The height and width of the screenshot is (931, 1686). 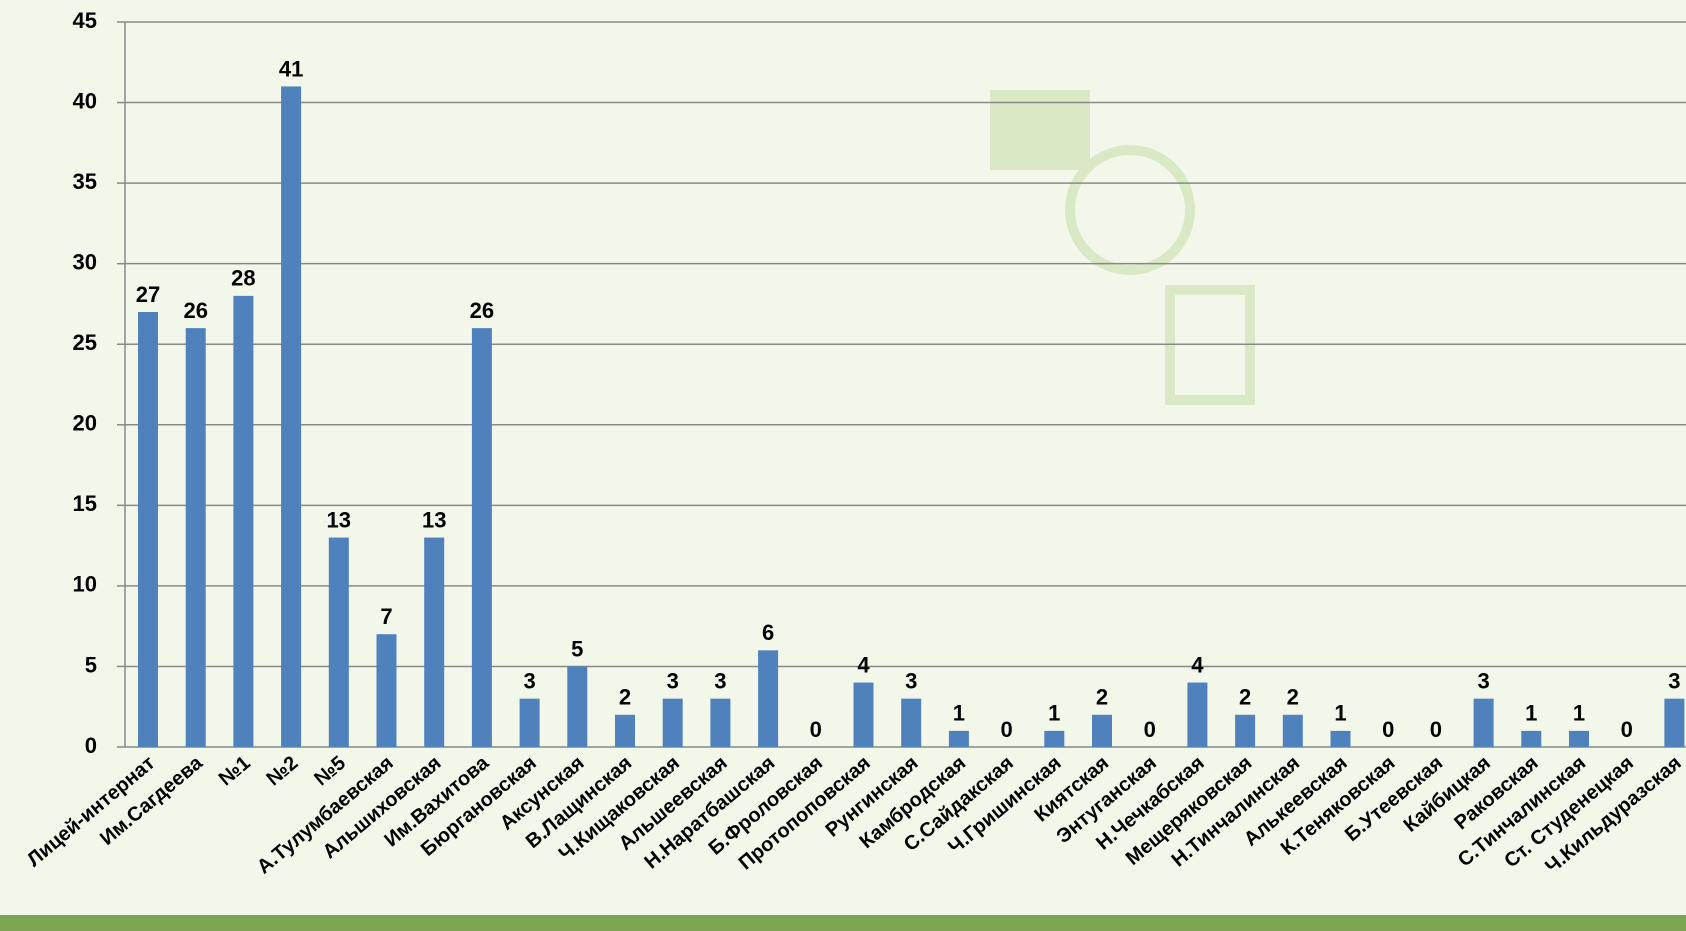 What do you see at coordinates (85, 261) in the screenshot?
I see `y-tick-label: 30` at bounding box center [85, 261].